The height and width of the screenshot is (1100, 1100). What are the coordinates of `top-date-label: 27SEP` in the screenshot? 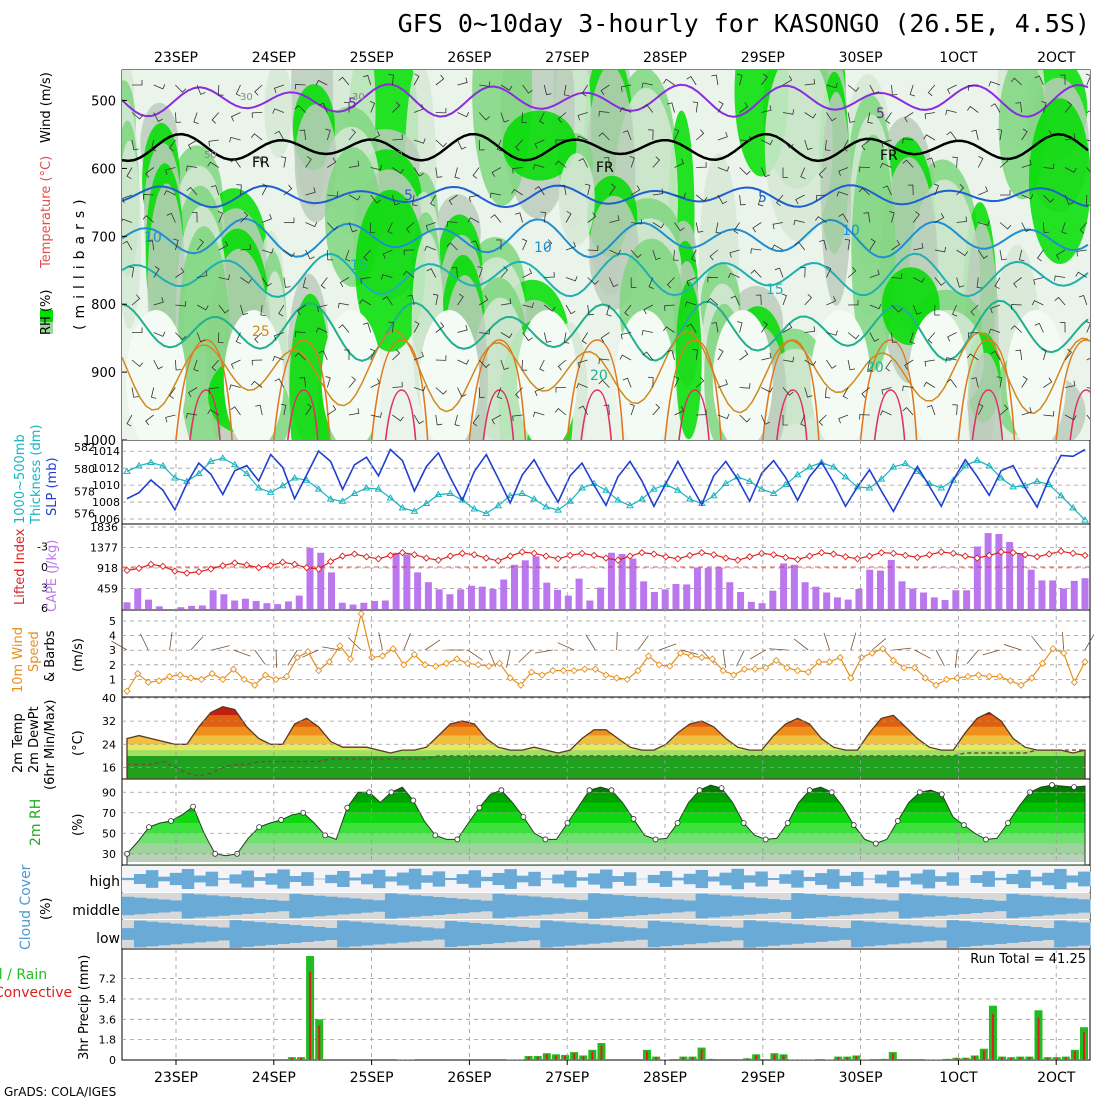 It's located at (567, 58).